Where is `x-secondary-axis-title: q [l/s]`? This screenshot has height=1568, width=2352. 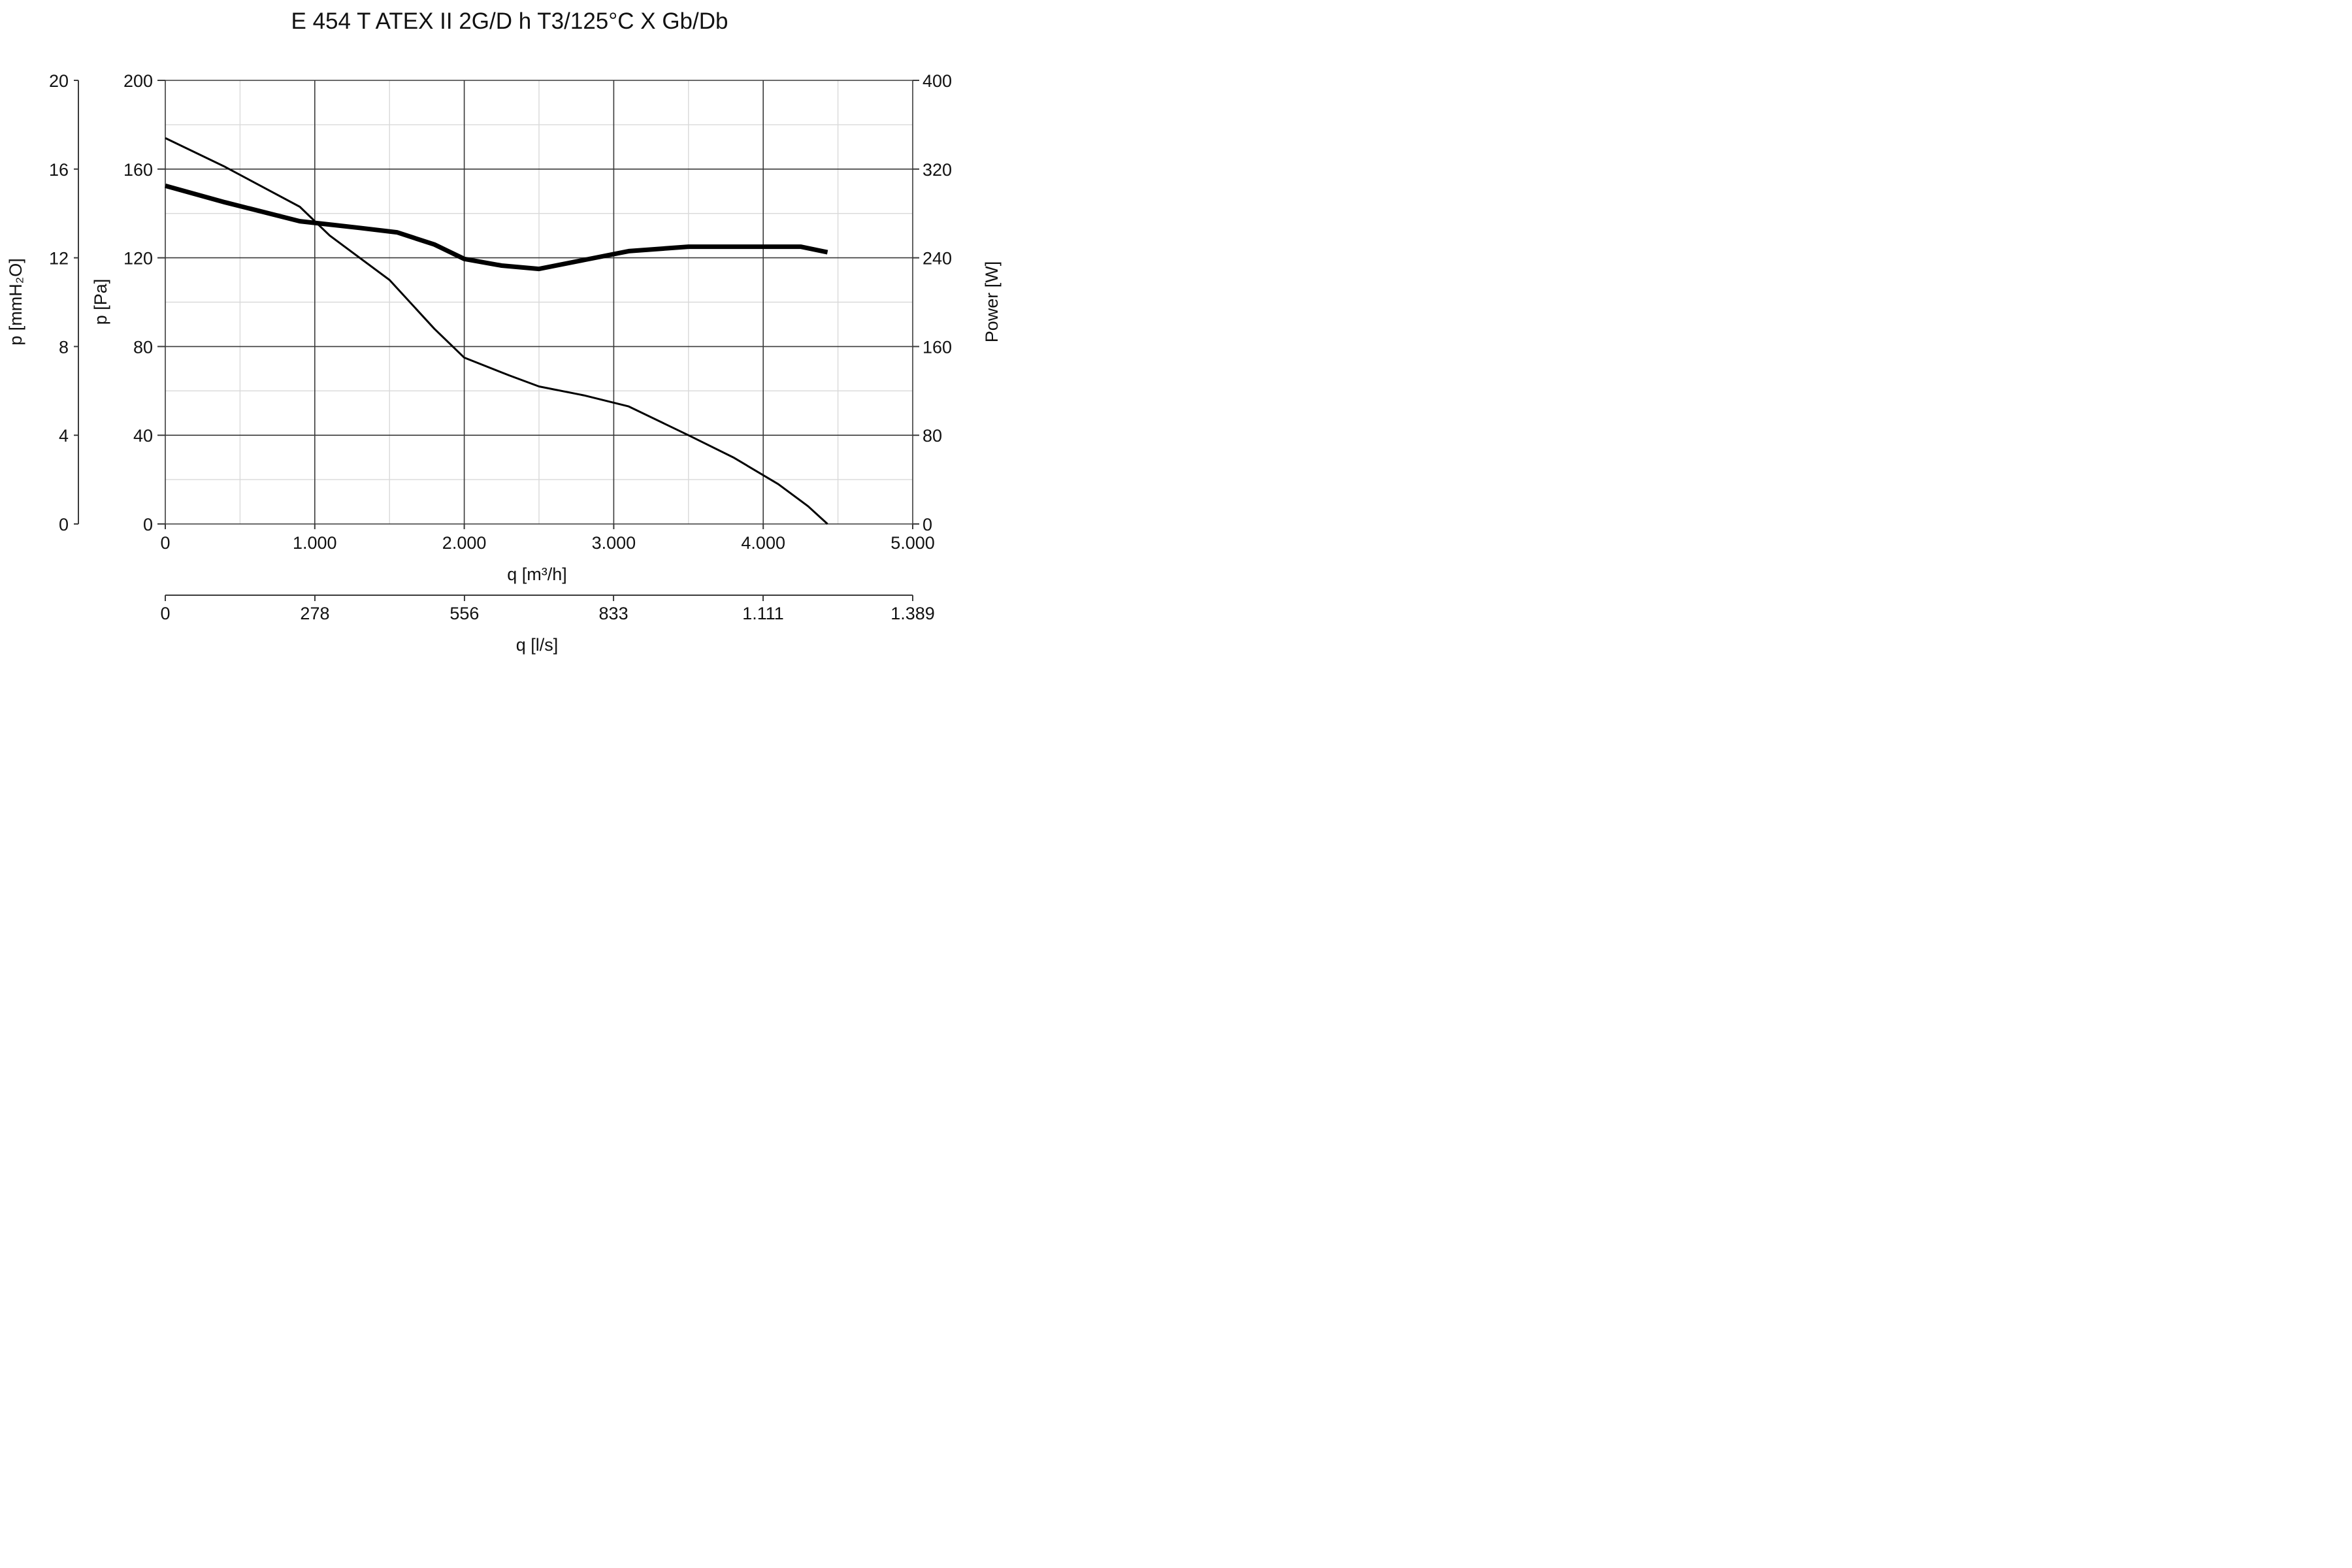 x-secondary-axis-title: q [l/s] is located at coordinates (537, 645).